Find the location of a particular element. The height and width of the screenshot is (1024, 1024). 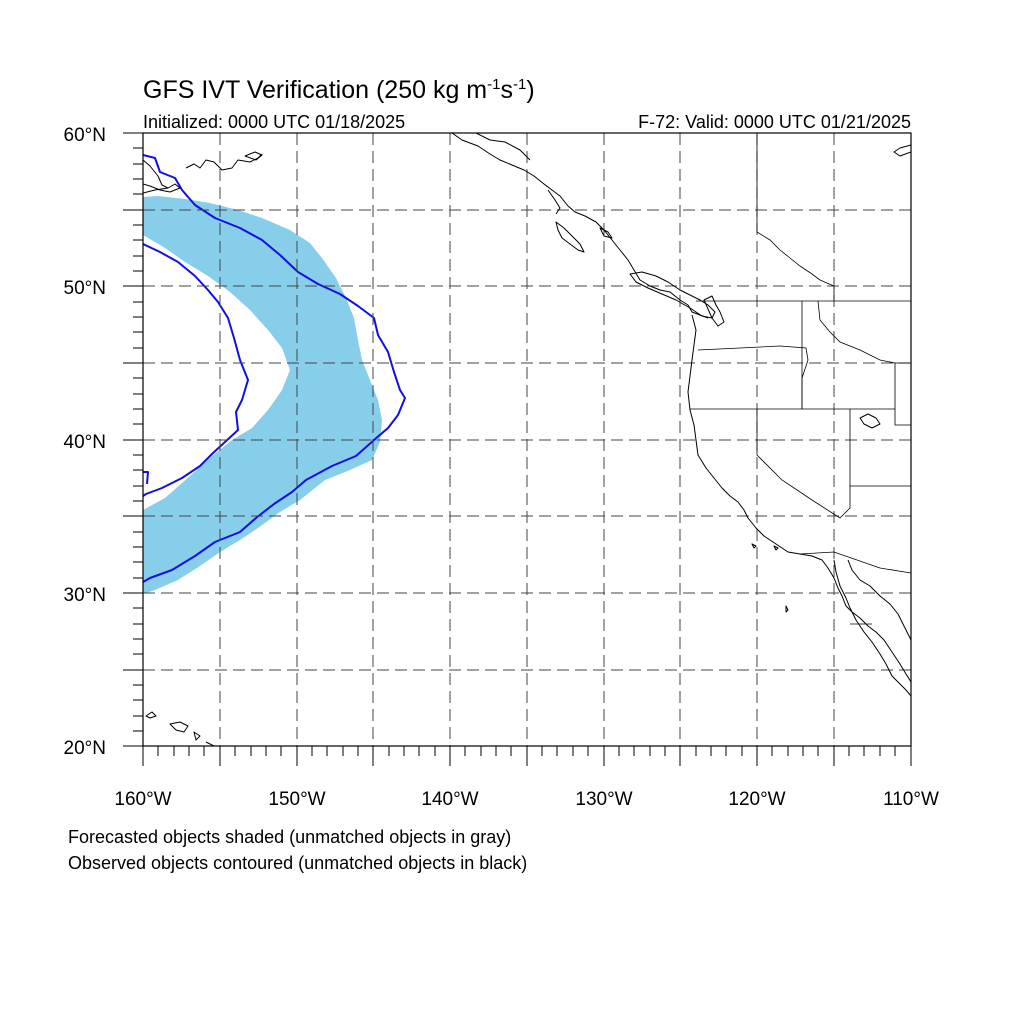

longitude-labels: 160°W 150°W 140°W 130°W 120°W 110°W is located at coordinates (526, 799).